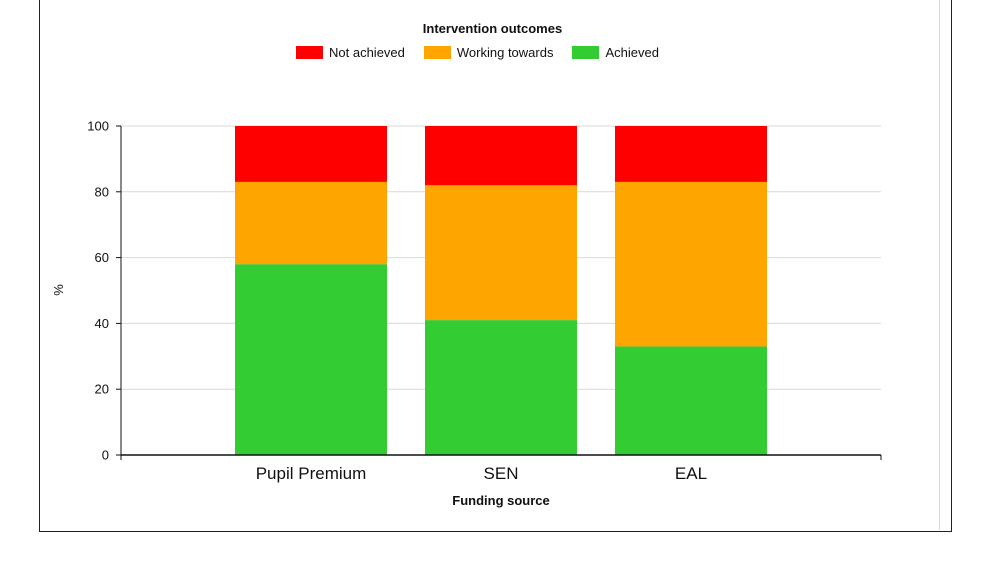 The width and height of the screenshot is (1002, 564). Describe the element at coordinates (501, 387) in the screenshot. I see `bar-sen-achieved` at that location.